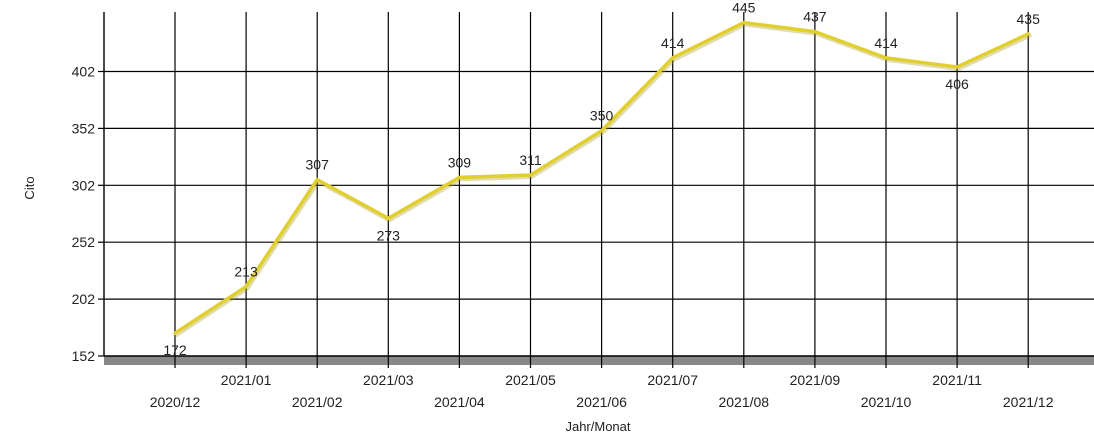  Describe the element at coordinates (84, 72) in the screenshot. I see `y-tick-label: 402` at that location.